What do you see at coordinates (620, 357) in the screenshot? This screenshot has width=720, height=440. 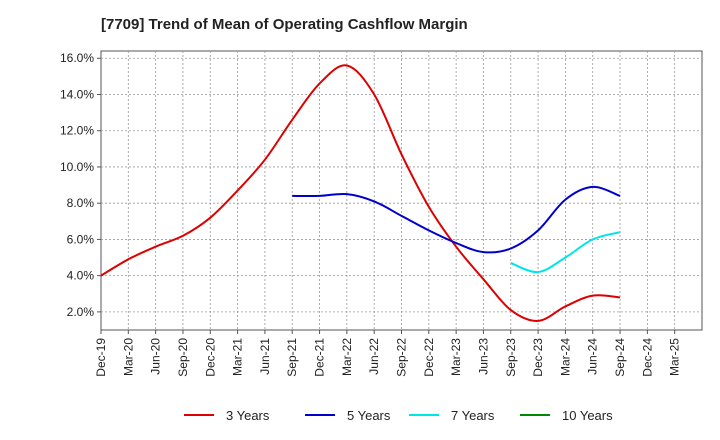 I see `x-tick-label: Sep-24` at bounding box center [620, 357].